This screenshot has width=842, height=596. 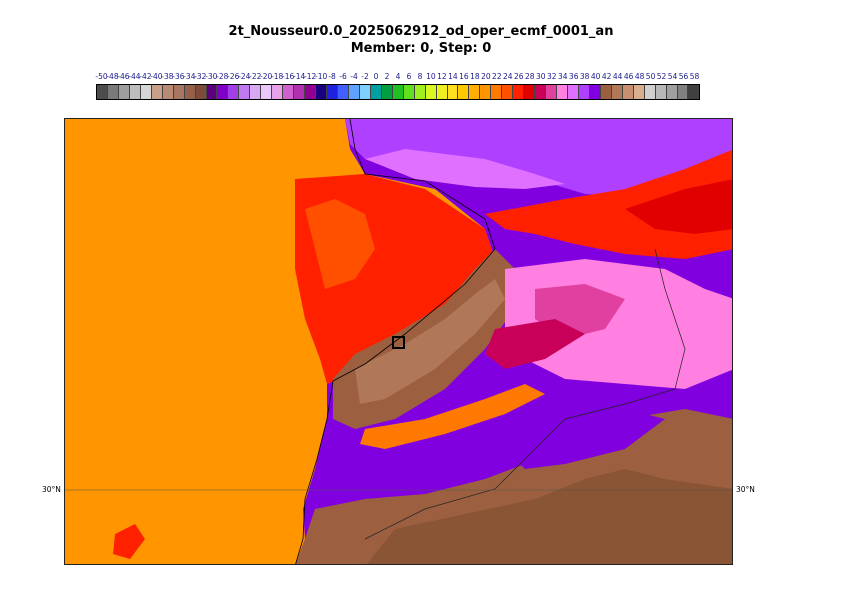 What do you see at coordinates (387, 76) in the screenshot?
I see `legend-label: 2` at bounding box center [387, 76].